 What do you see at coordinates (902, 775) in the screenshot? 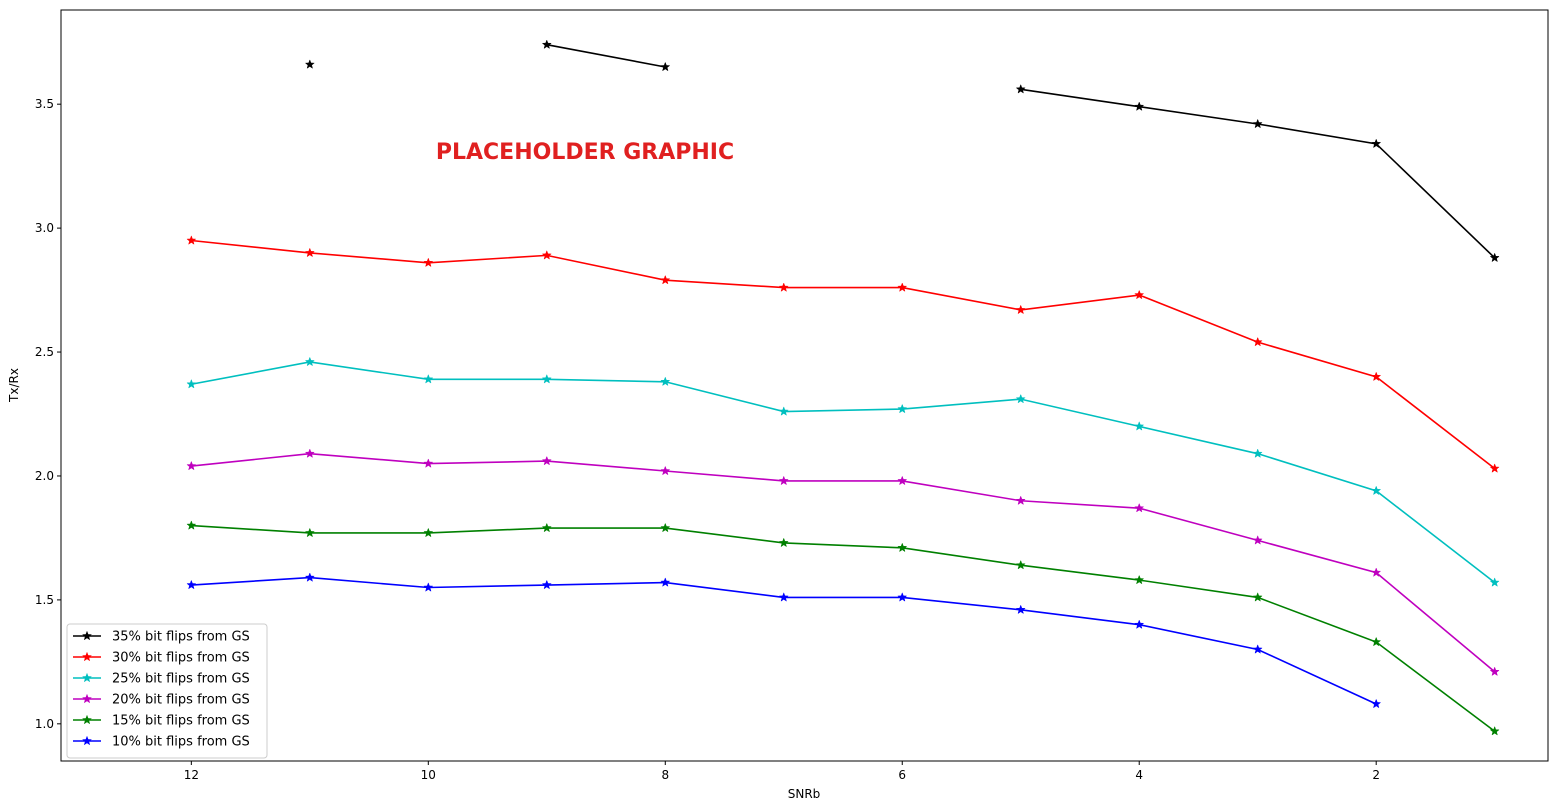
I see `x-tick-label: 6` at bounding box center [902, 775].